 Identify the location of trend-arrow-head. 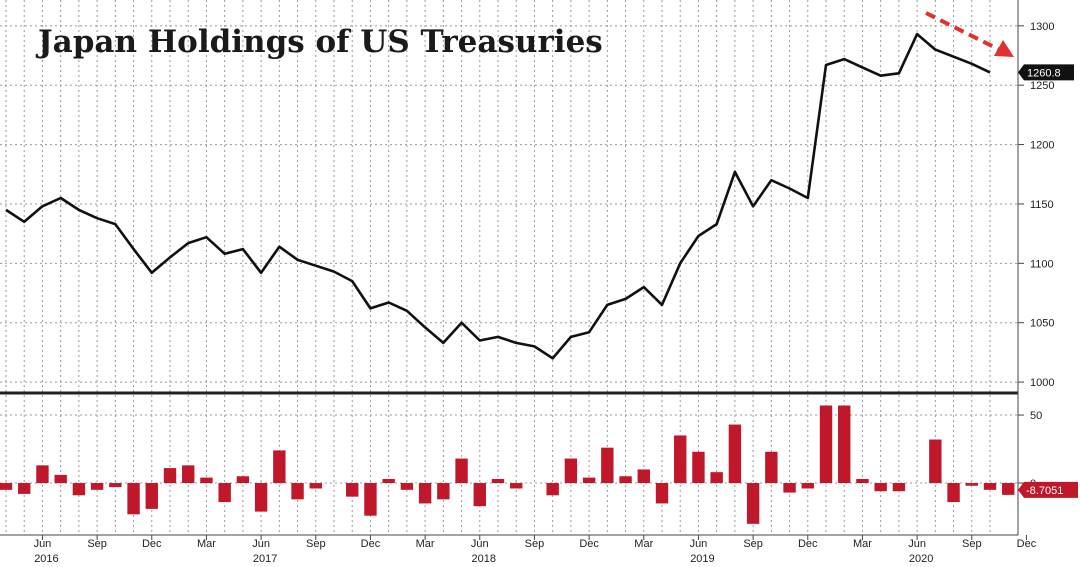
(1004, 48).